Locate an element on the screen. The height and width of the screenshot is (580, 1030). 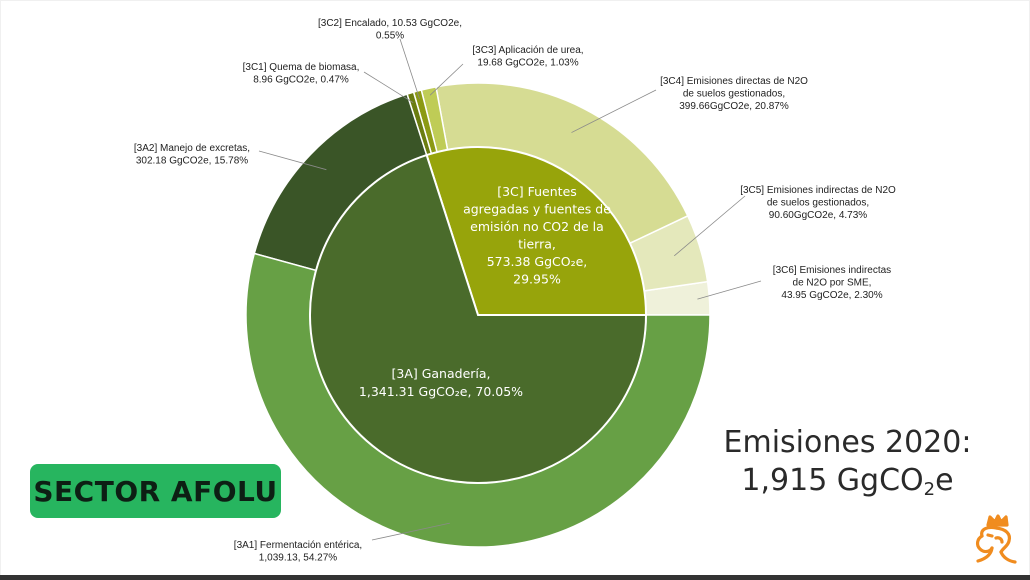
data-label-line: 43.95 GgCO2e, 2.30% is located at coordinates (831, 295).